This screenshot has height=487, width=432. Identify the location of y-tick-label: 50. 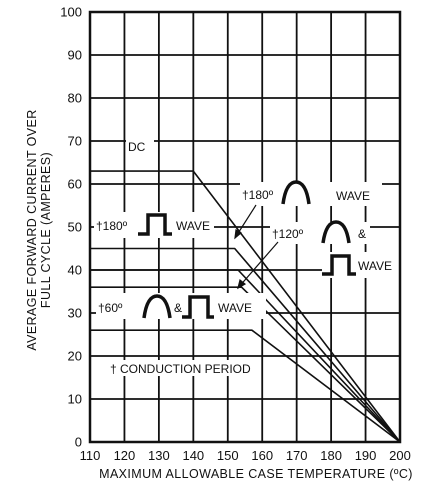
(75, 227).